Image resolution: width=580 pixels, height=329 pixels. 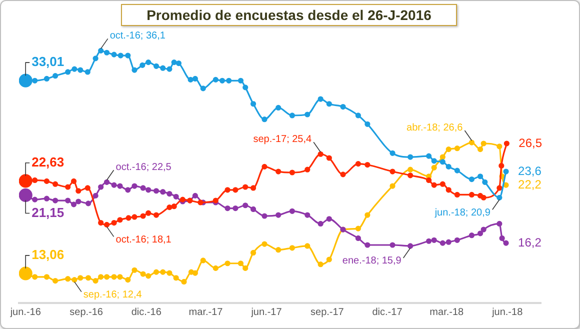 What do you see at coordinates (282, 139) in the screenshot?
I see `data-label: sep.-17; 25,4` at bounding box center [282, 139].